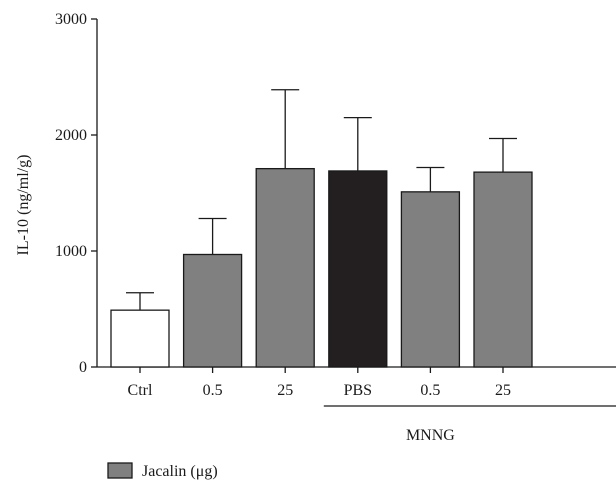  What do you see at coordinates (71, 19) in the screenshot?
I see `y-tick-label: 3000` at bounding box center [71, 19].